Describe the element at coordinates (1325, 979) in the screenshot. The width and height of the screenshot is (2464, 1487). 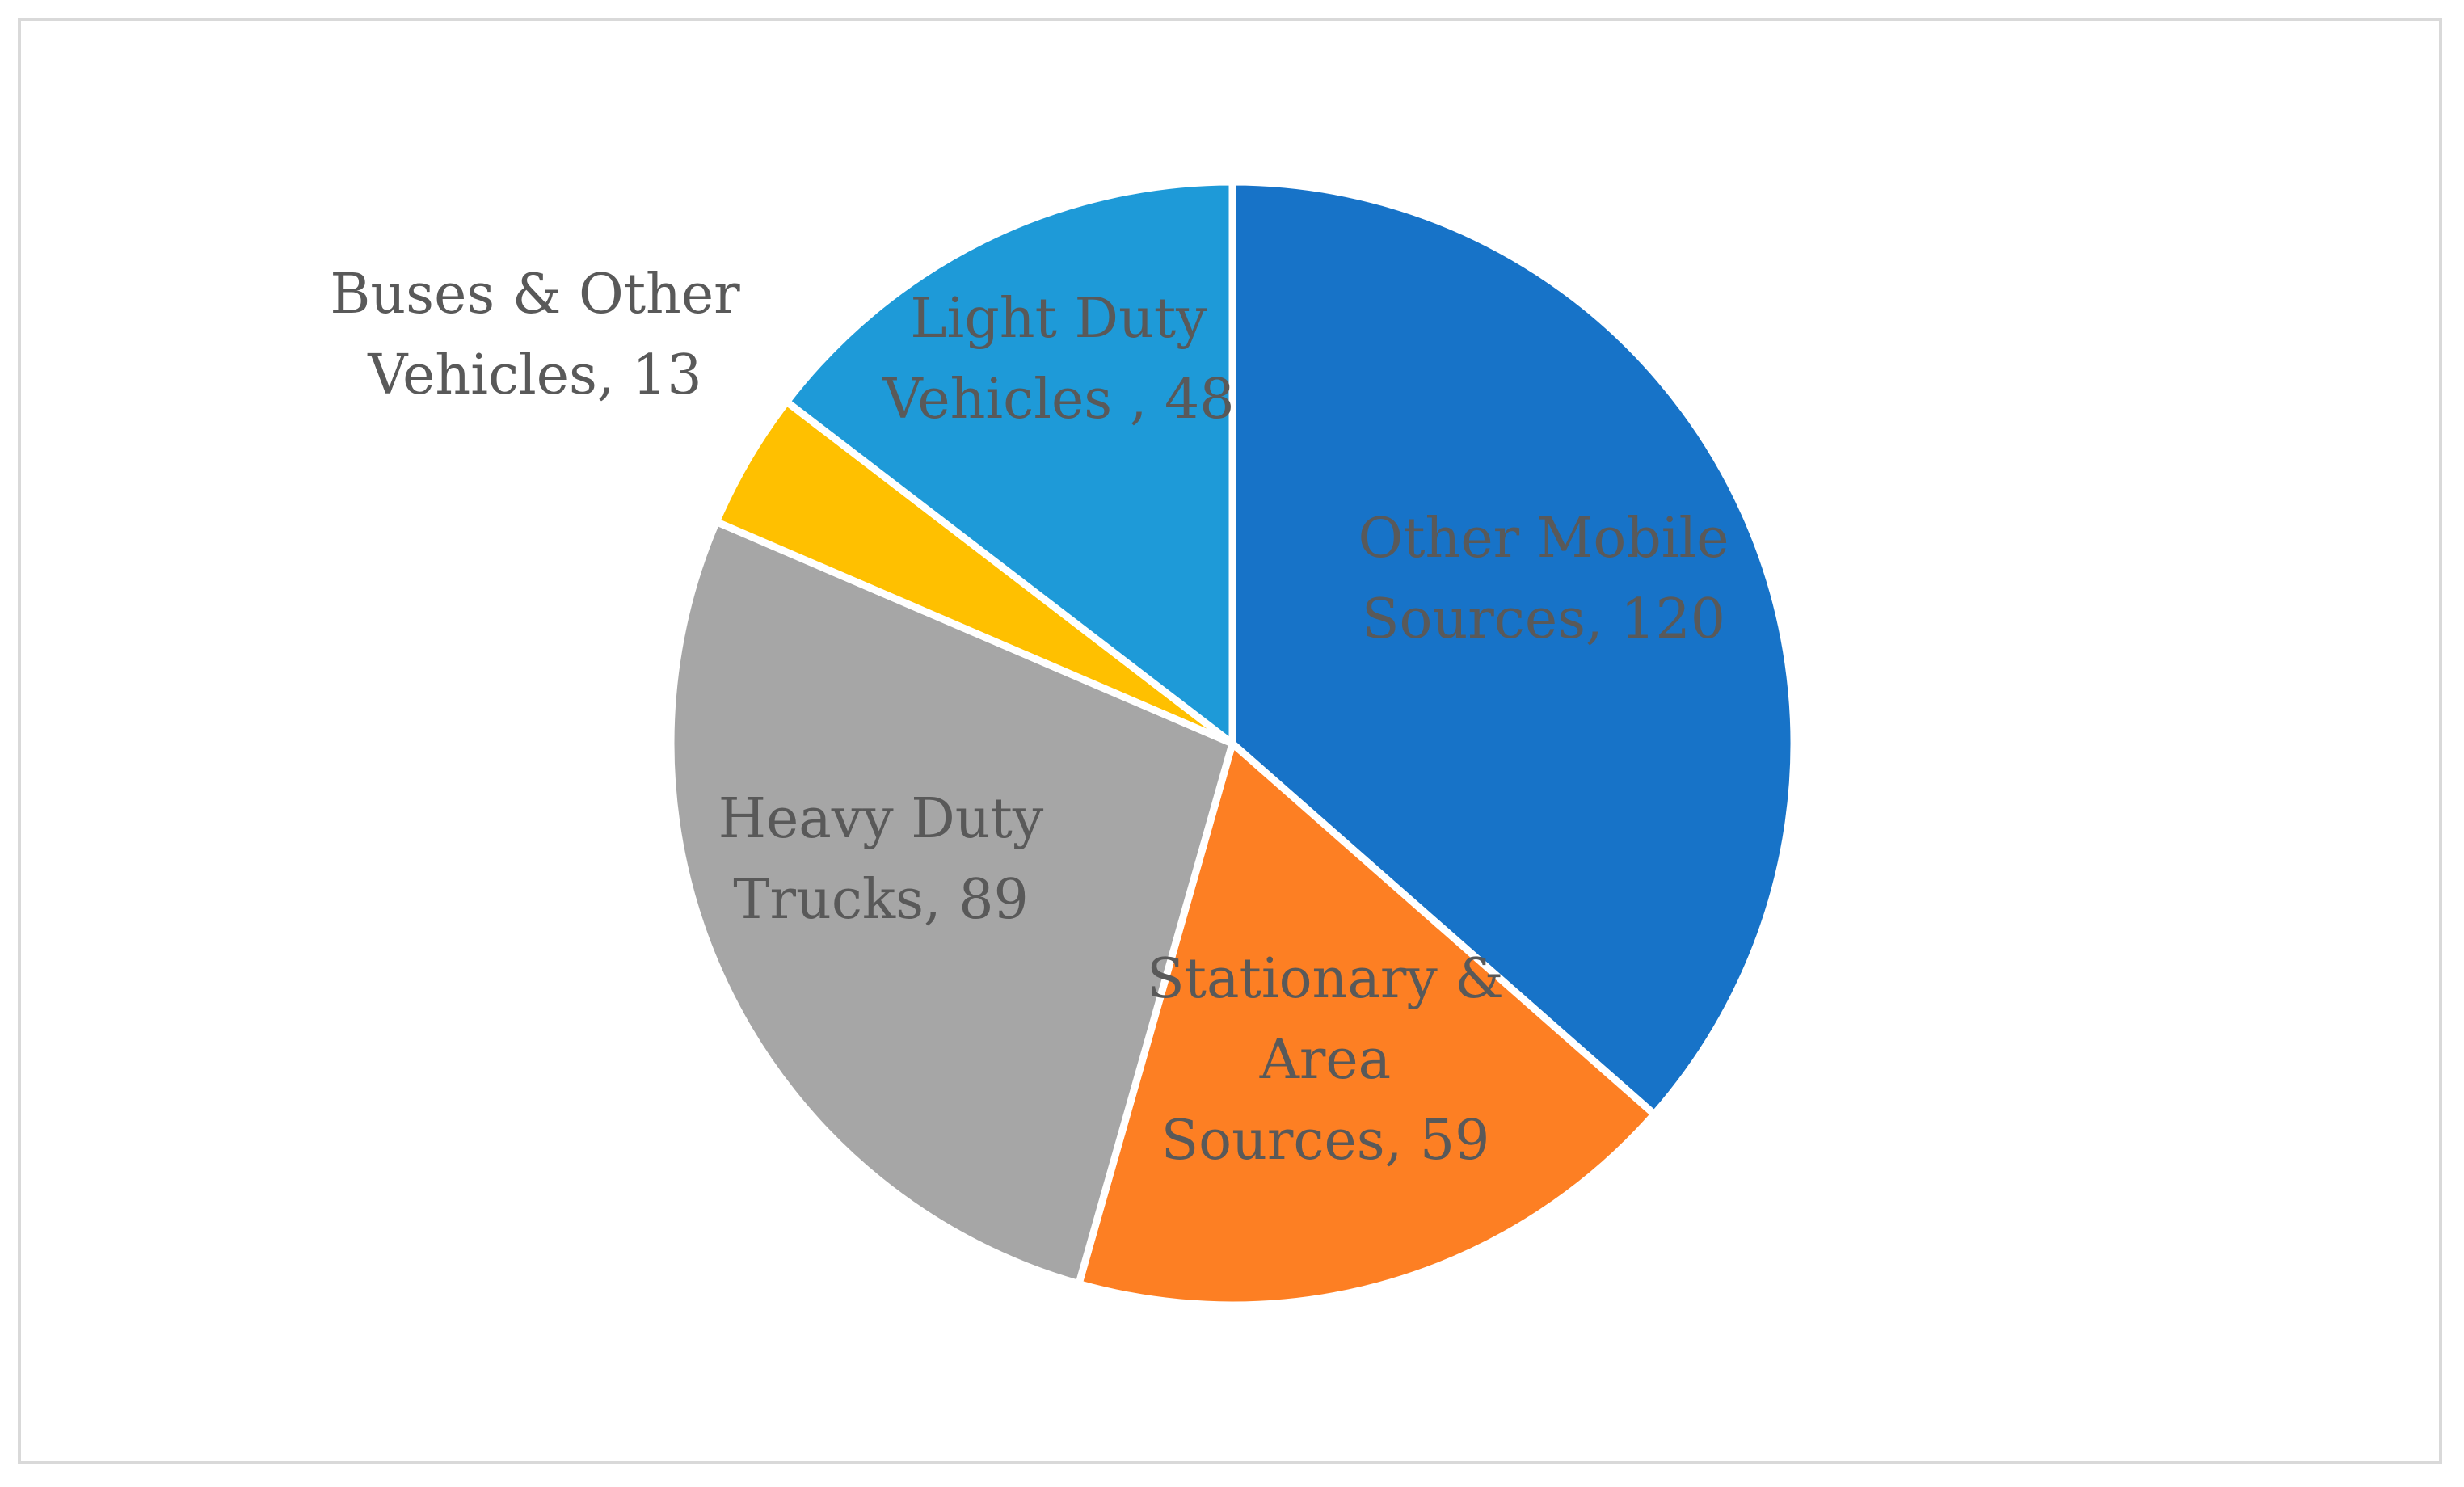
I see `slice-label-line: Stationary &` at that location.